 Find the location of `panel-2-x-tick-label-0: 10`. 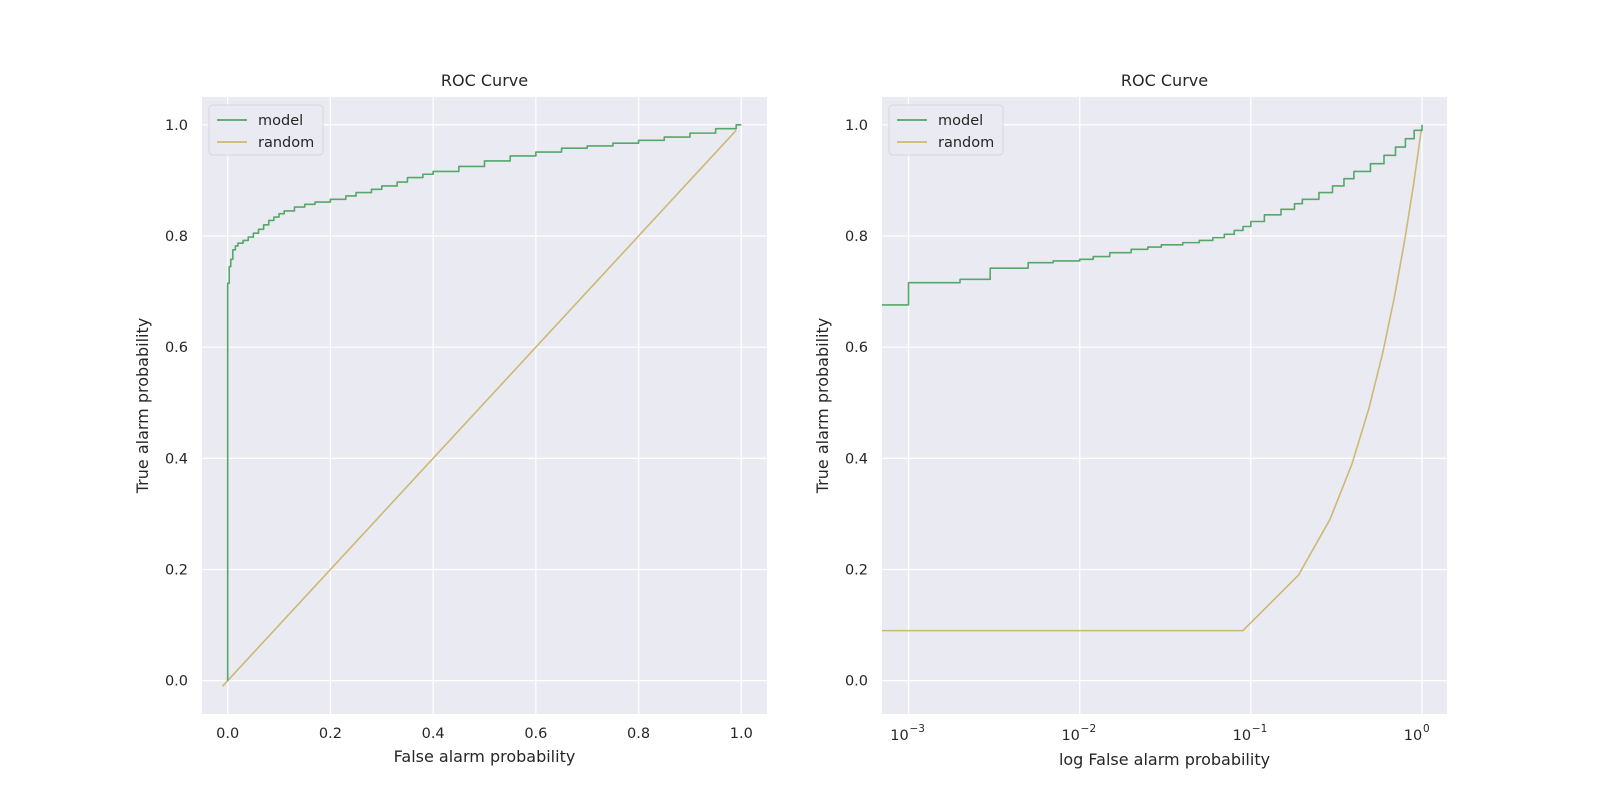

panel-2-x-tick-label-0: 10 is located at coordinates (899, 736).